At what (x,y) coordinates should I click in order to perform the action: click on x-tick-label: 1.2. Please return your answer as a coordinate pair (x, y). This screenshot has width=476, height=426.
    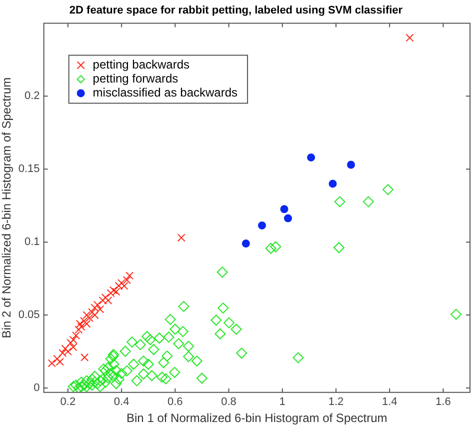
    Looking at the image, I should click on (336, 402).